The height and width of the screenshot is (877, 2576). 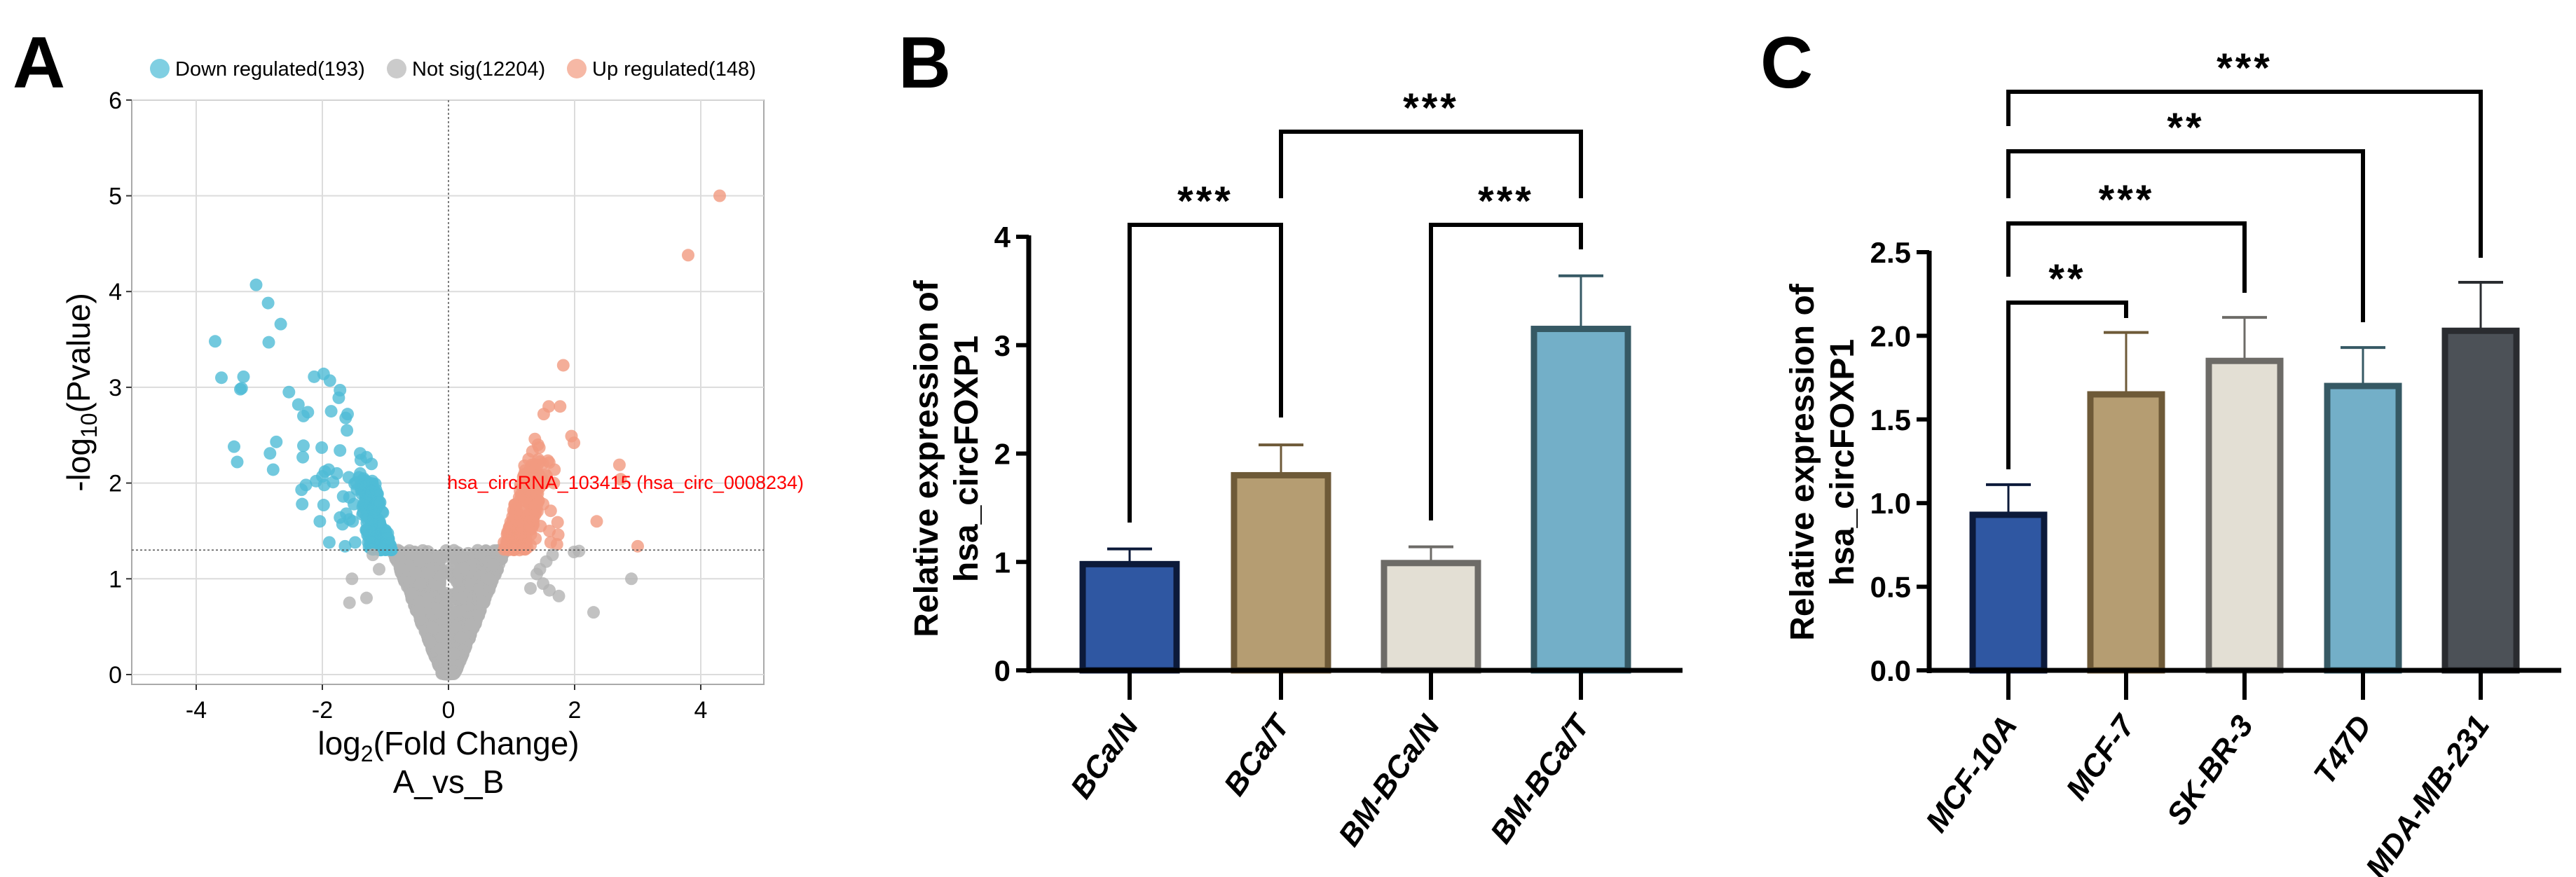 What do you see at coordinates (78, 353) in the screenshot?
I see `y-axis-title-rest: (Pvalue)` at bounding box center [78, 353].